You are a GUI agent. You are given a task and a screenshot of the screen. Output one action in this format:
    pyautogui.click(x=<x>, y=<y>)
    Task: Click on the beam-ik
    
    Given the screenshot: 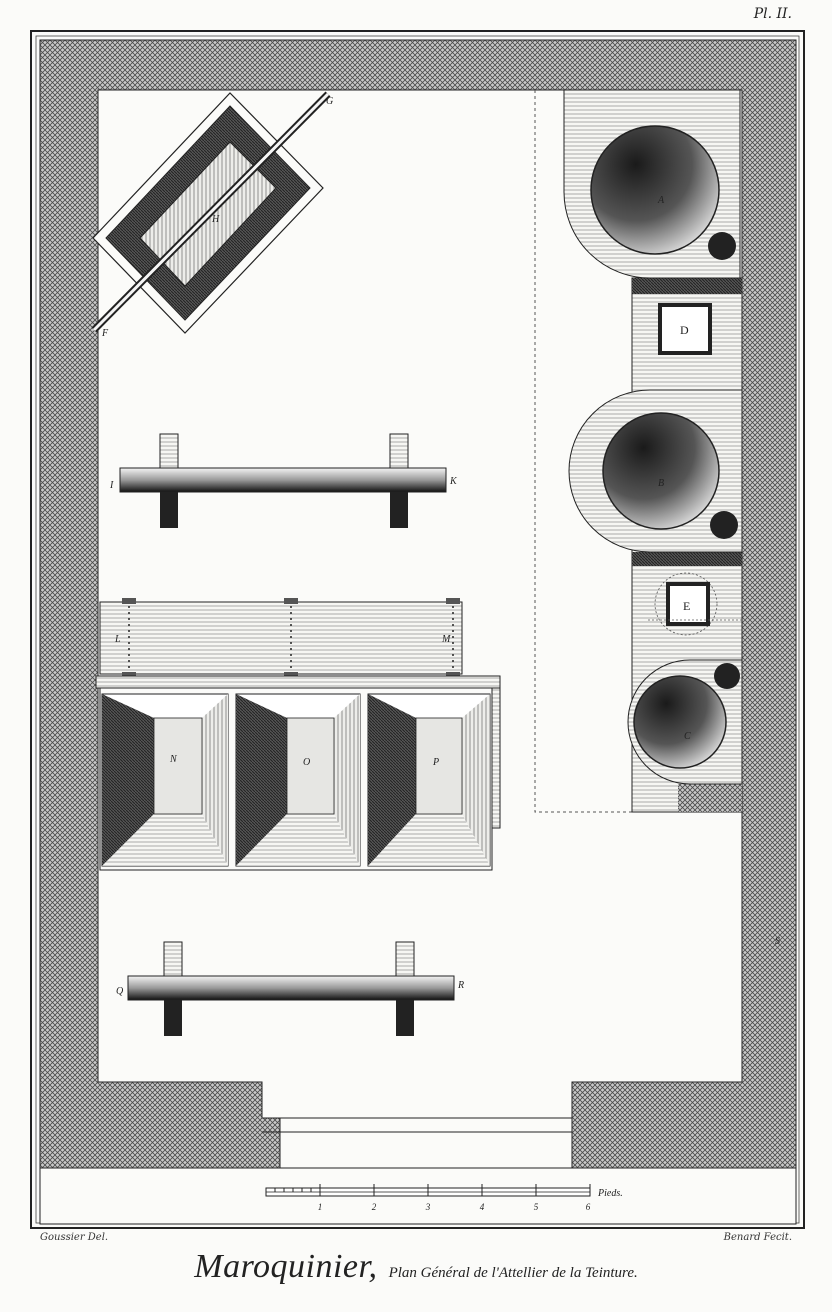 What is the action you would take?
    pyautogui.click(x=283, y=480)
    